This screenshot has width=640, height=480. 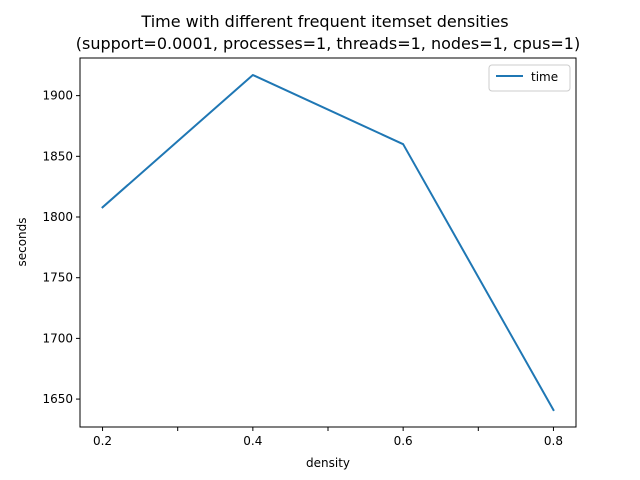 What do you see at coordinates (544, 77) in the screenshot?
I see `legend-label: time` at bounding box center [544, 77].